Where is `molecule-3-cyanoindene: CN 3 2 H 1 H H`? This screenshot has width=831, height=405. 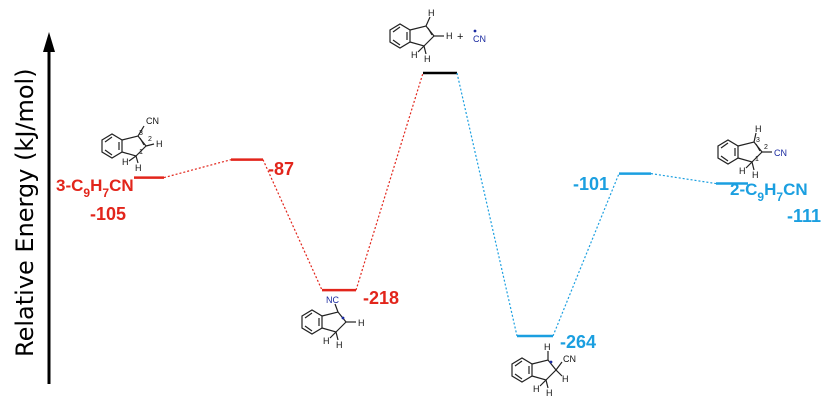
molecule-3-cyanoindene: CN 3 2 H 1 H H is located at coordinates (132, 144).